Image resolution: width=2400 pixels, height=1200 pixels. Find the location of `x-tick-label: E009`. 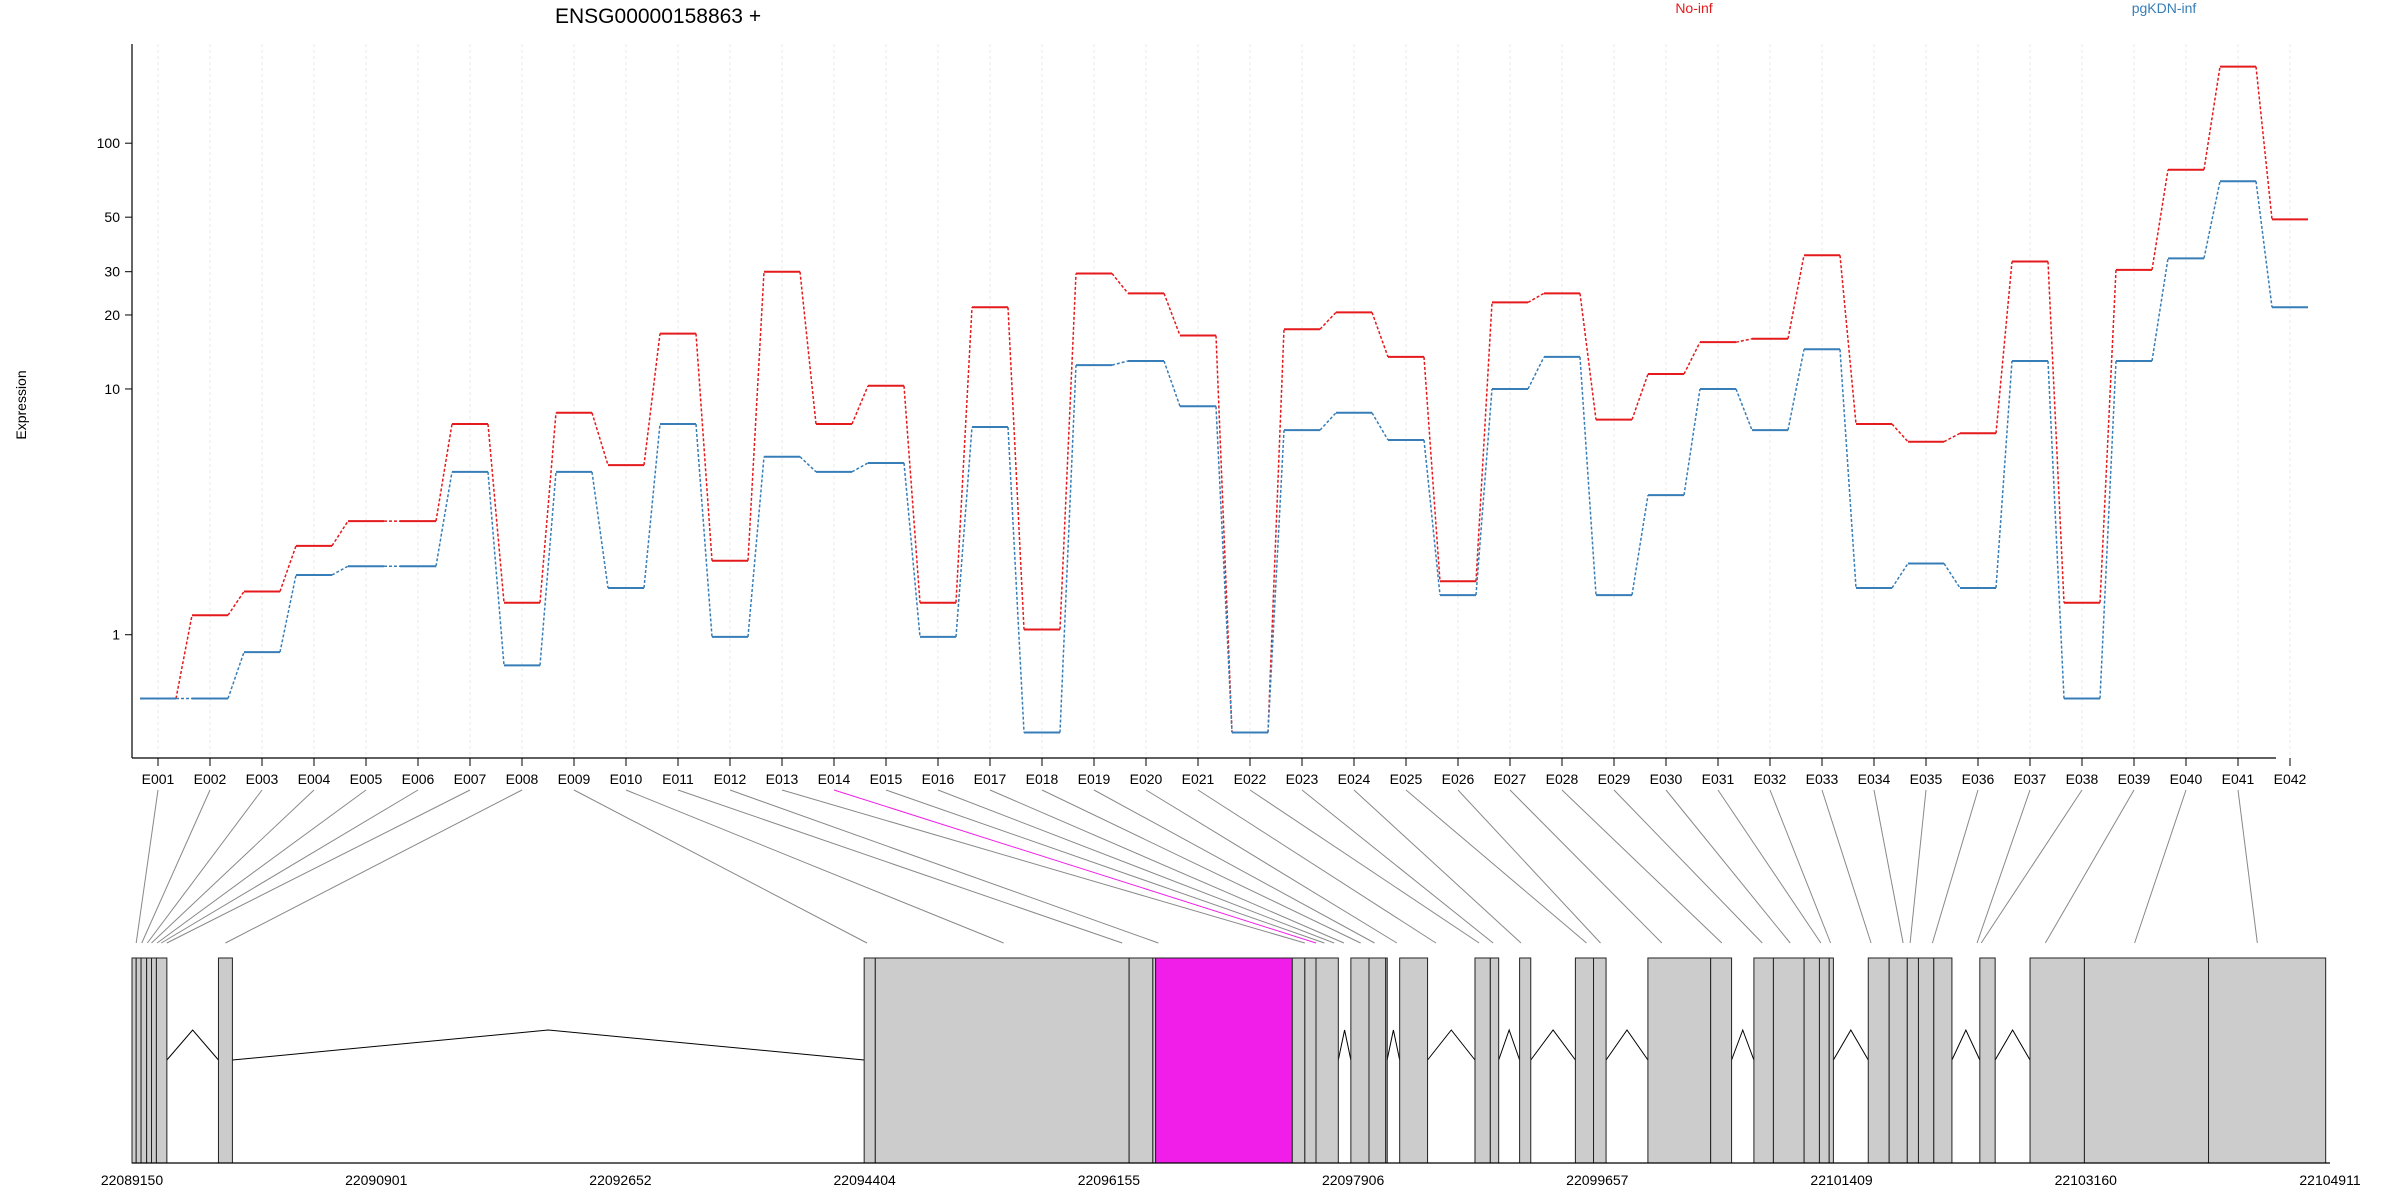

x-tick-label: E009 is located at coordinates (574, 779).